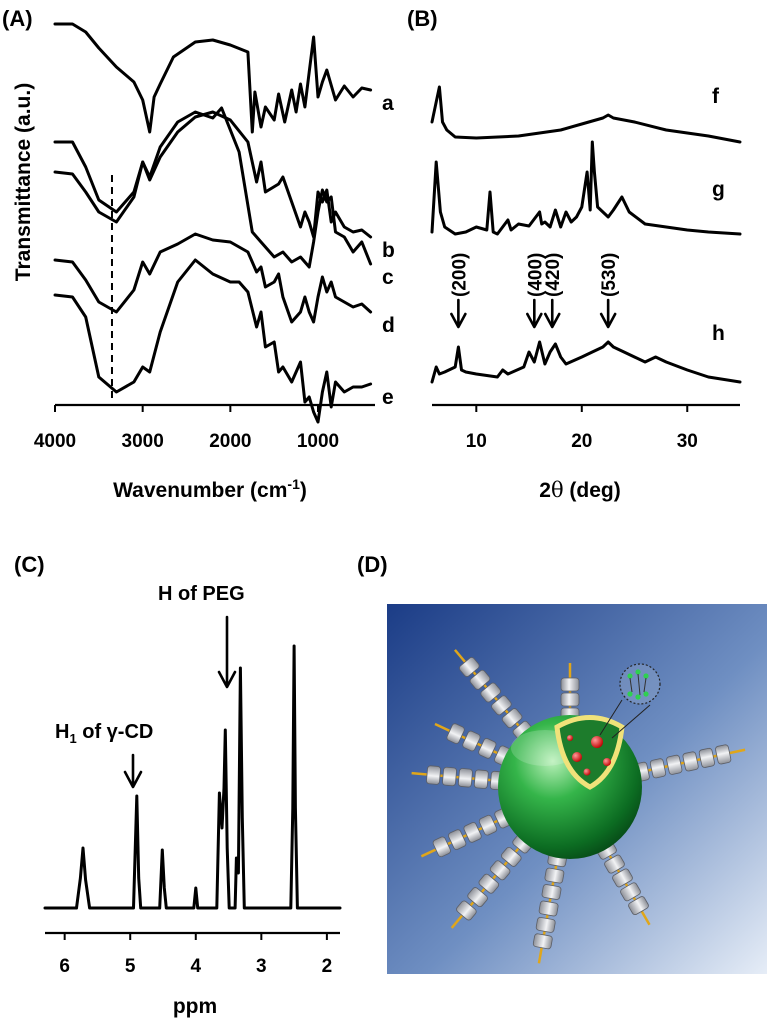  I want to click on trace-label-c: c, so click(388, 277).